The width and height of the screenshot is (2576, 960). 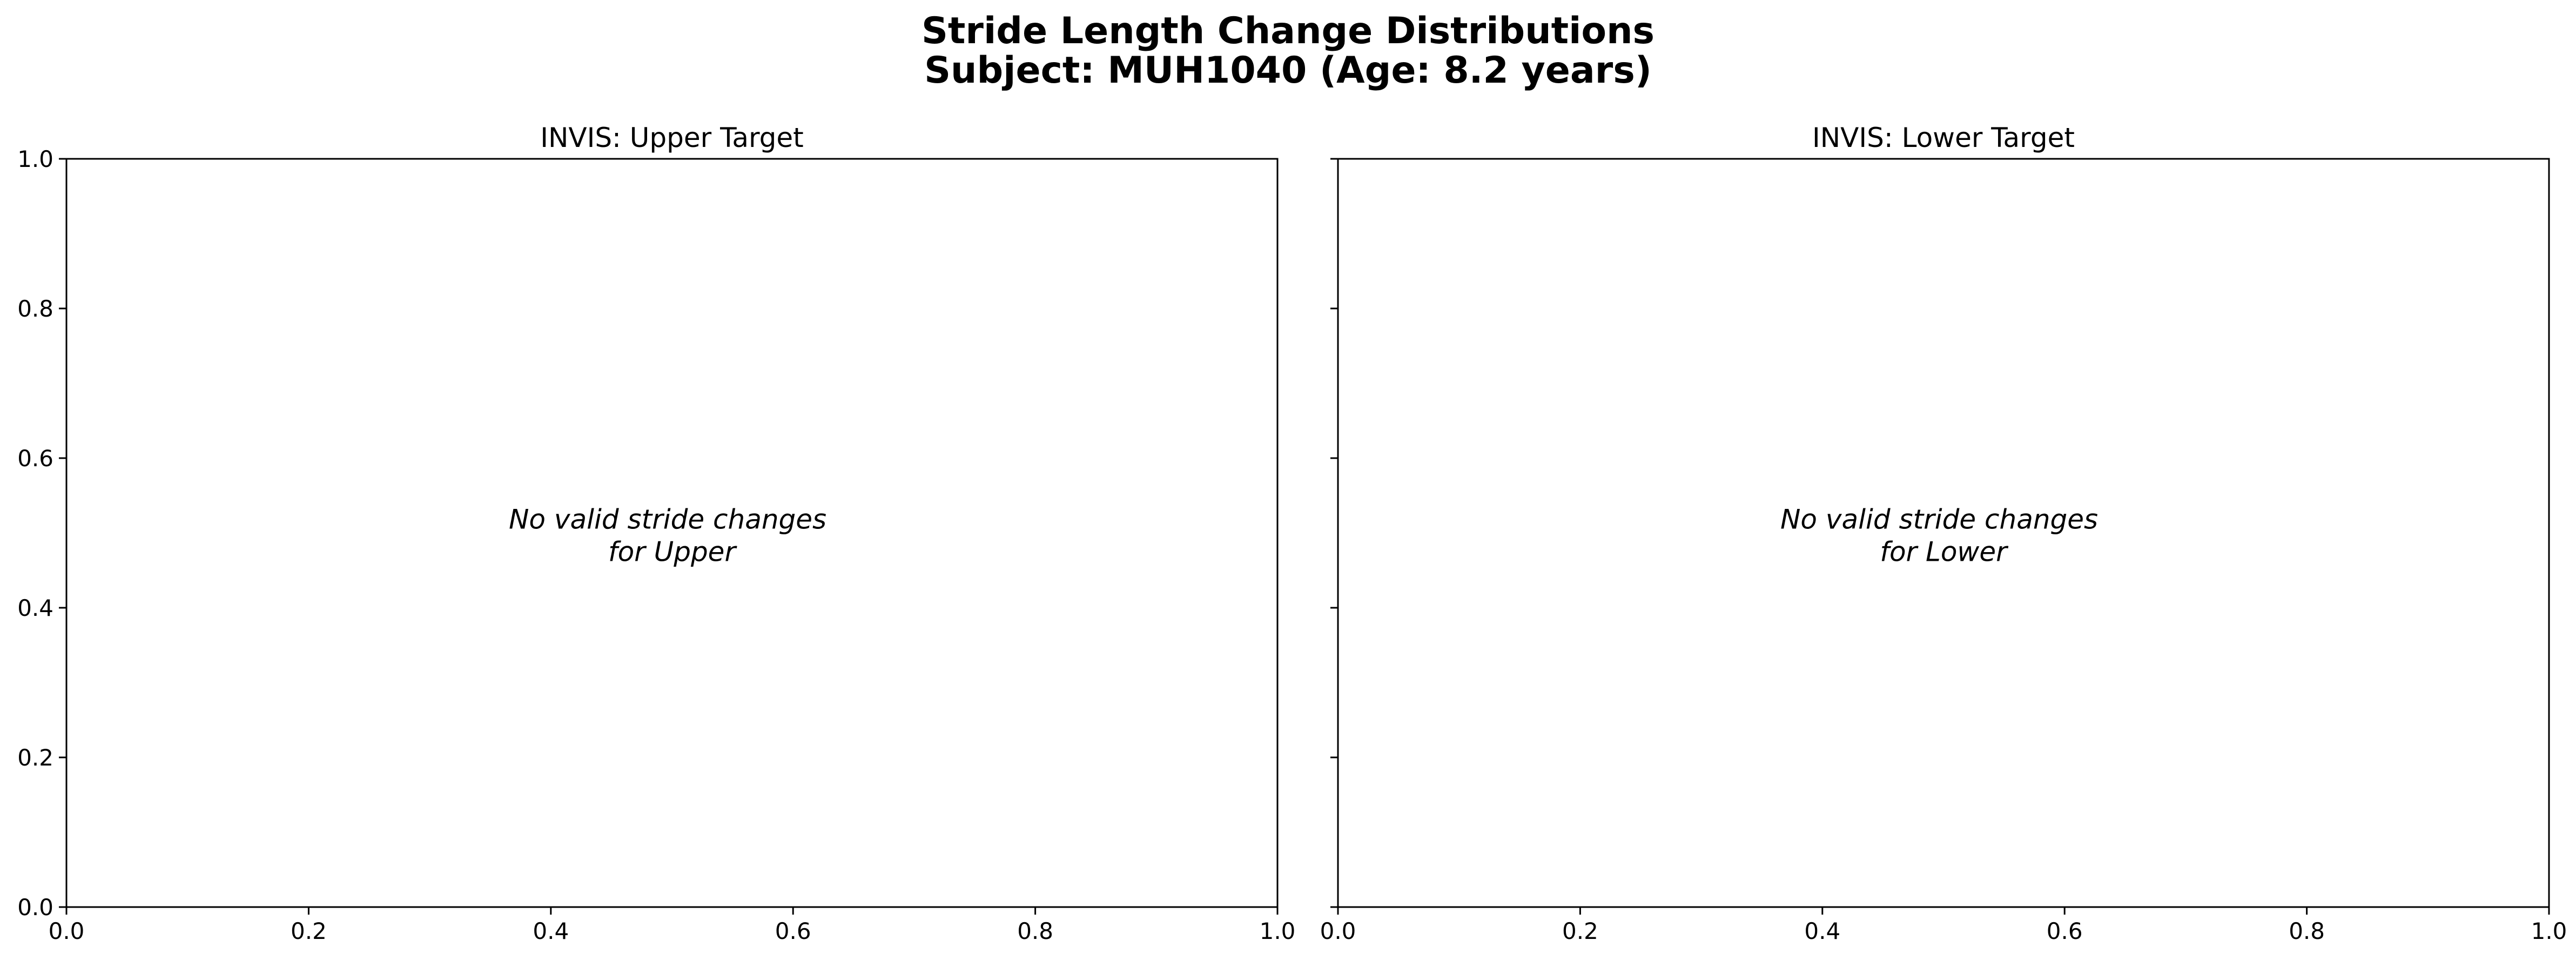 What do you see at coordinates (1288, 70) in the screenshot?
I see `figure-title-line-2: Subject: MUH1040 (Age: 8.2 years)` at bounding box center [1288, 70].